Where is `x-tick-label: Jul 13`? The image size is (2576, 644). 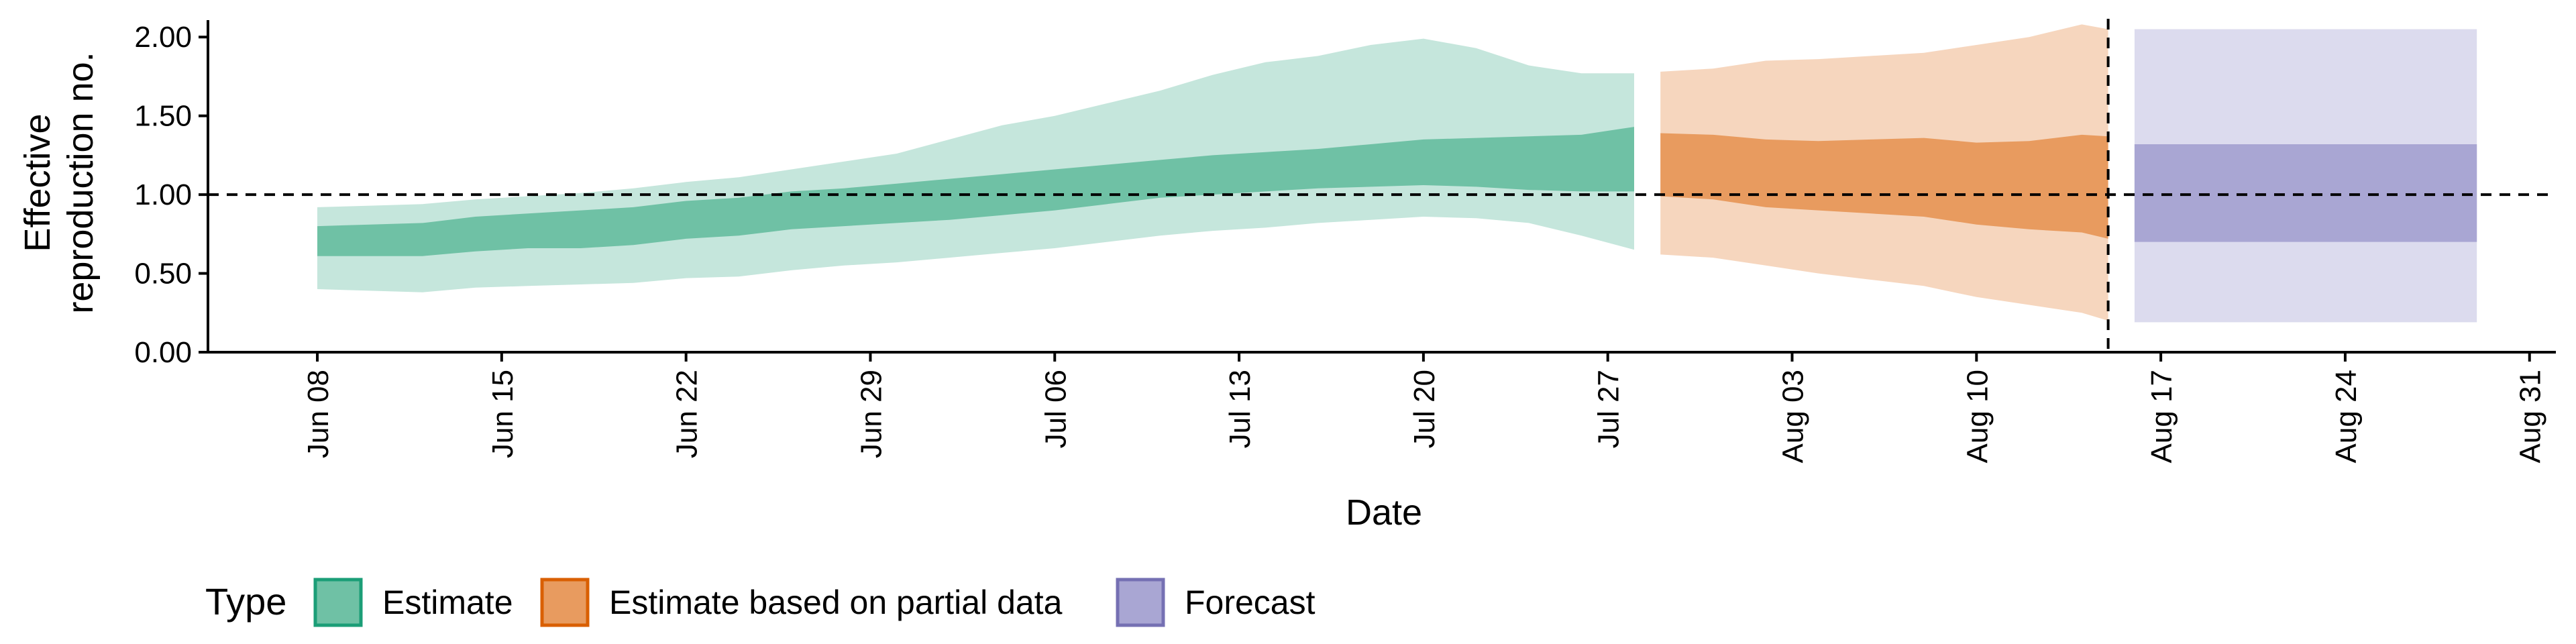 x-tick-label: Jul 13 is located at coordinates (1240, 409).